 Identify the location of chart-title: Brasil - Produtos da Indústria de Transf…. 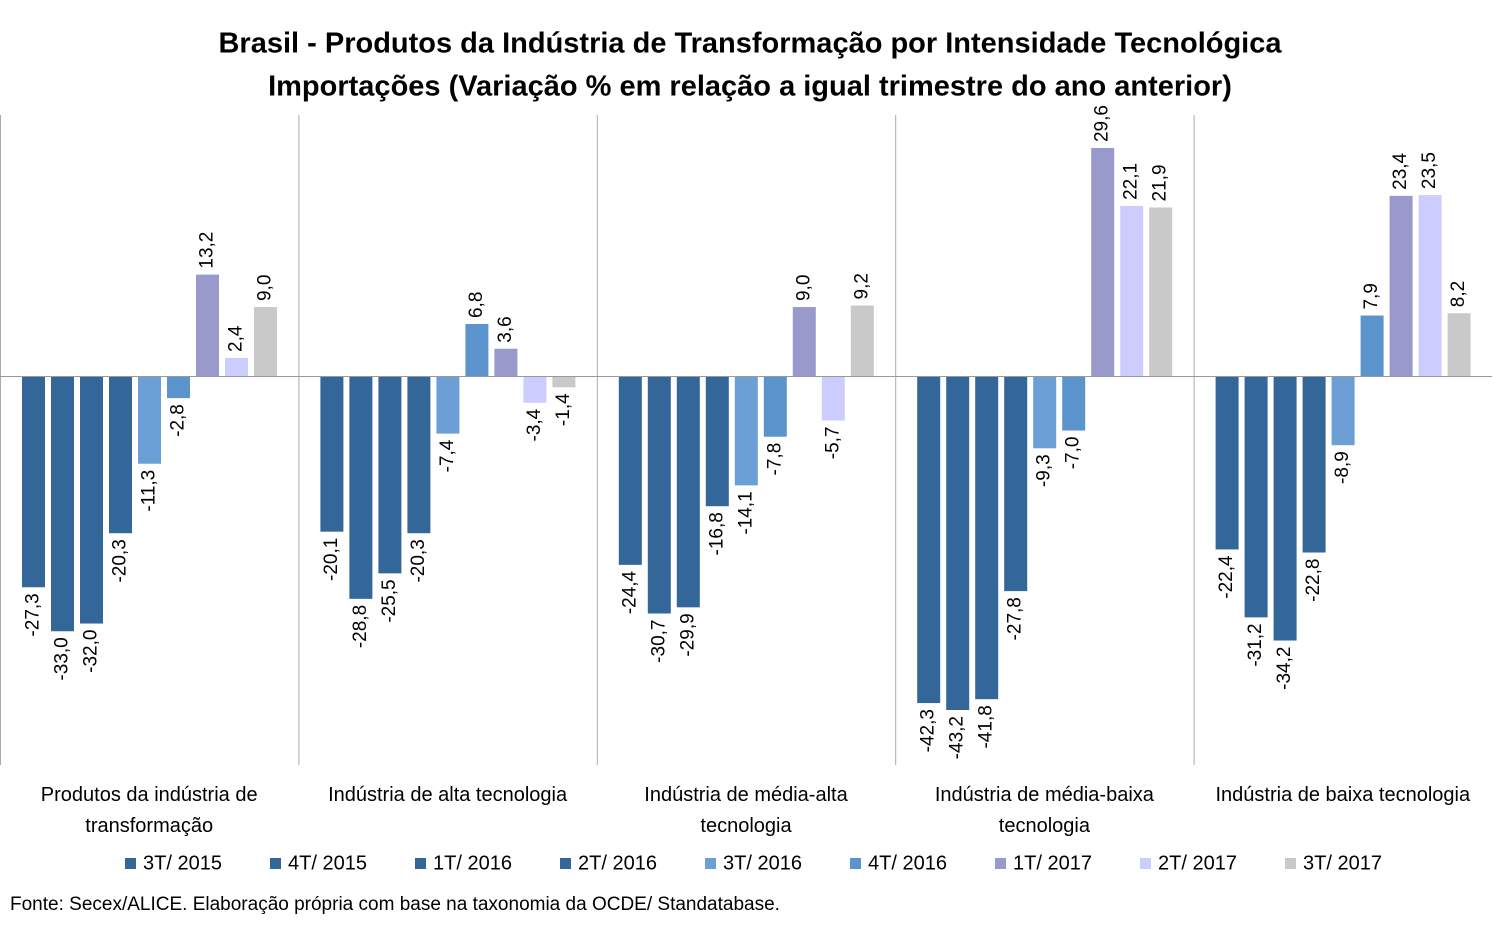
(750, 44).